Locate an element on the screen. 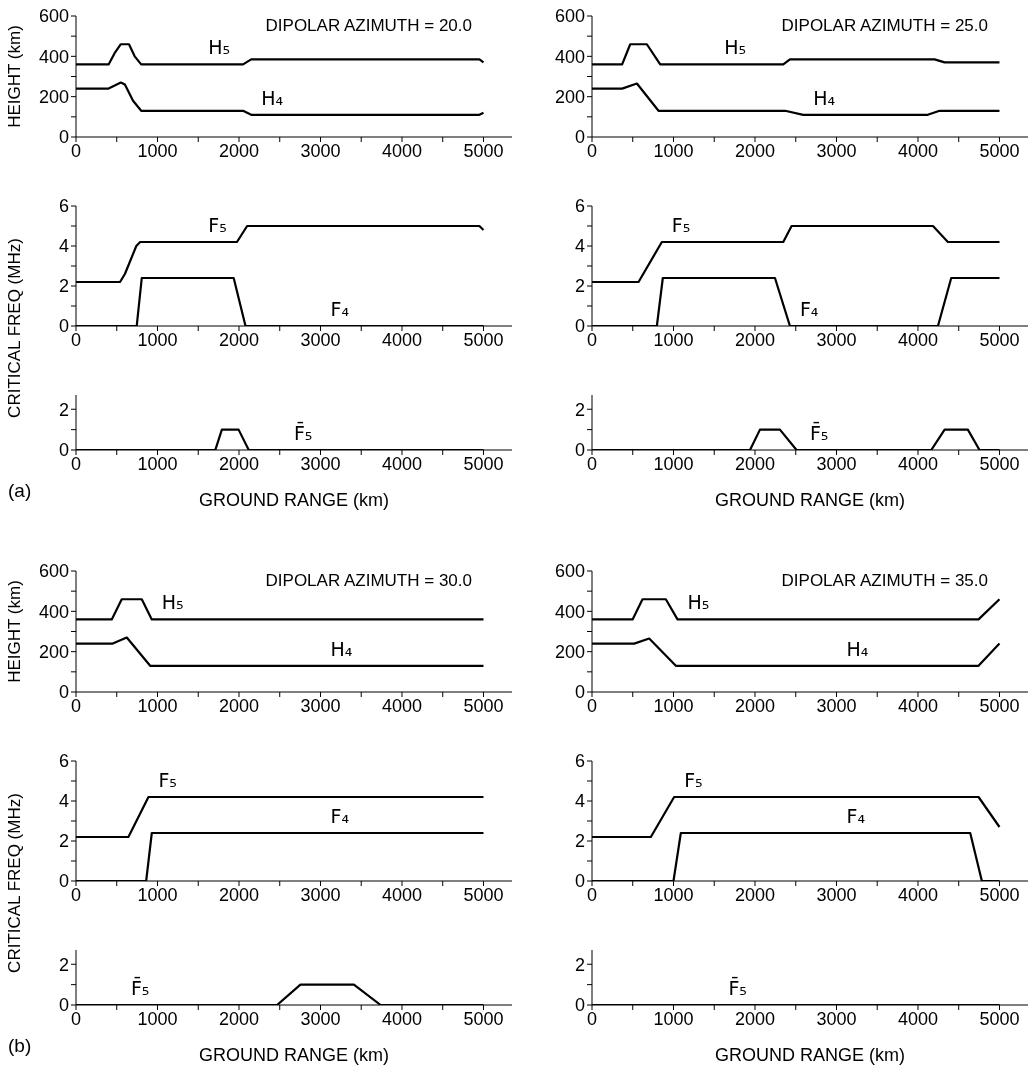 This screenshot has height=1078, width=1032. chart-title: DIPOLAR AZIMUTH = 25.0 is located at coordinates (884, 26).